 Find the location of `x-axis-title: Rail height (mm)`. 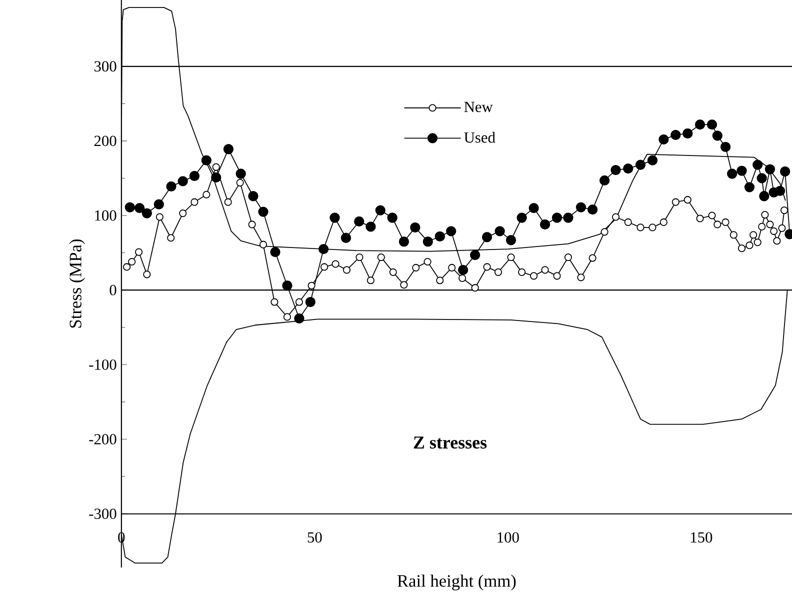

x-axis-title: Rail height (mm) is located at coordinates (456, 582).